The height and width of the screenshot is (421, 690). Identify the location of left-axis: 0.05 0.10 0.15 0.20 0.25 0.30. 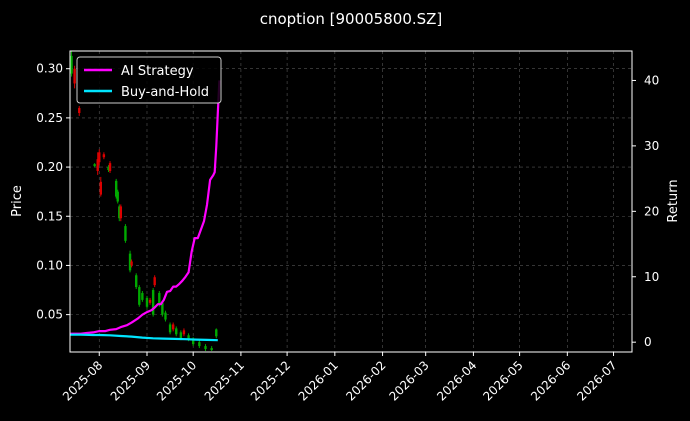
(53, 192).